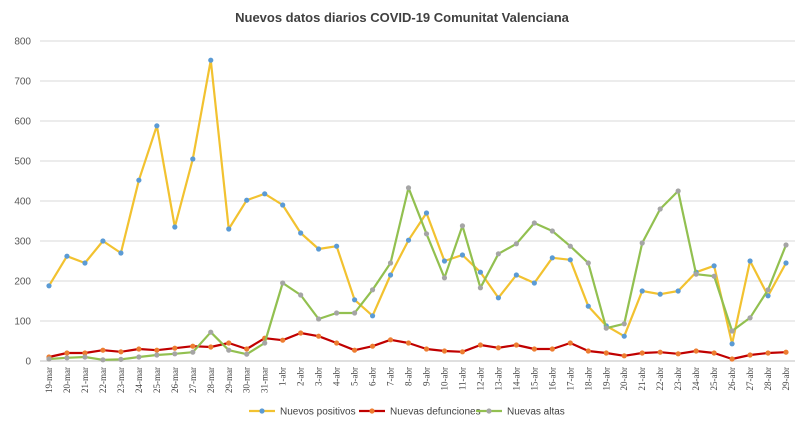 The height and width of the screenshot is (429, 805). What do you see at coordinates (391, 376) in the screenshot?
I see `x-tick-label: 7-abr` at bounding box center [391, 376].